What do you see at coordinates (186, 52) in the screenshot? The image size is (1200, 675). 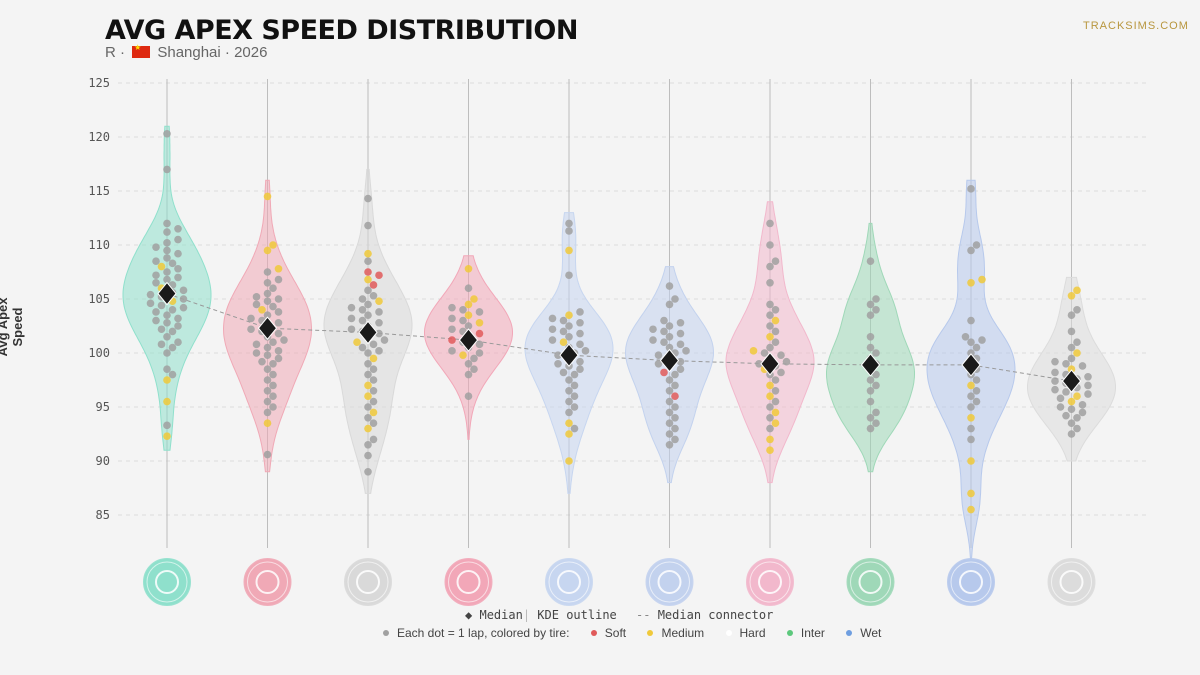 I see `chart-subtitle: R · Shanghai · 2026` at bounding box center [186, 52].